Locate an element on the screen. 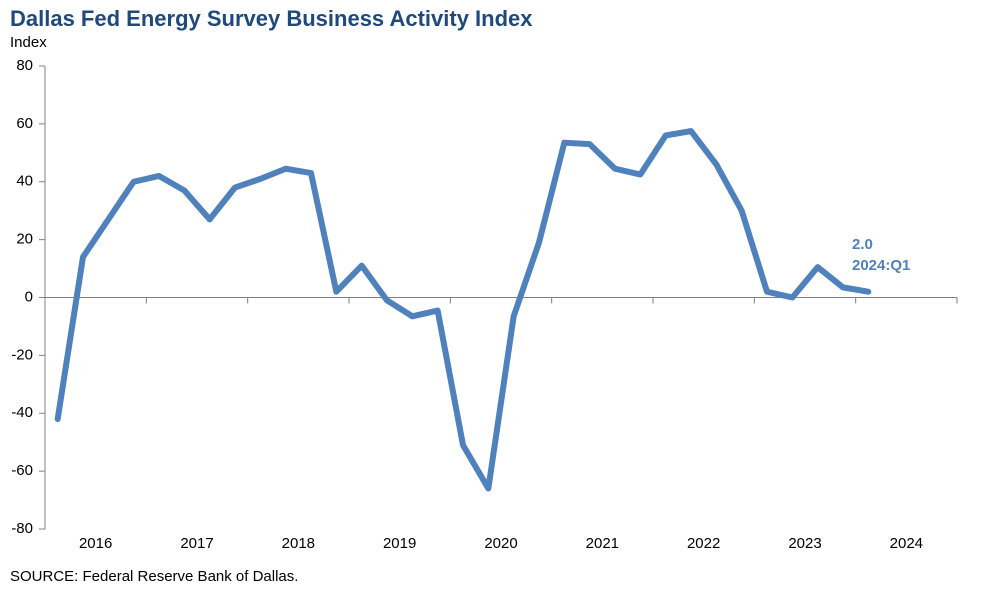 The image size is (997, 589). y-tick-label: 40 is located at coordinates (24, 181).